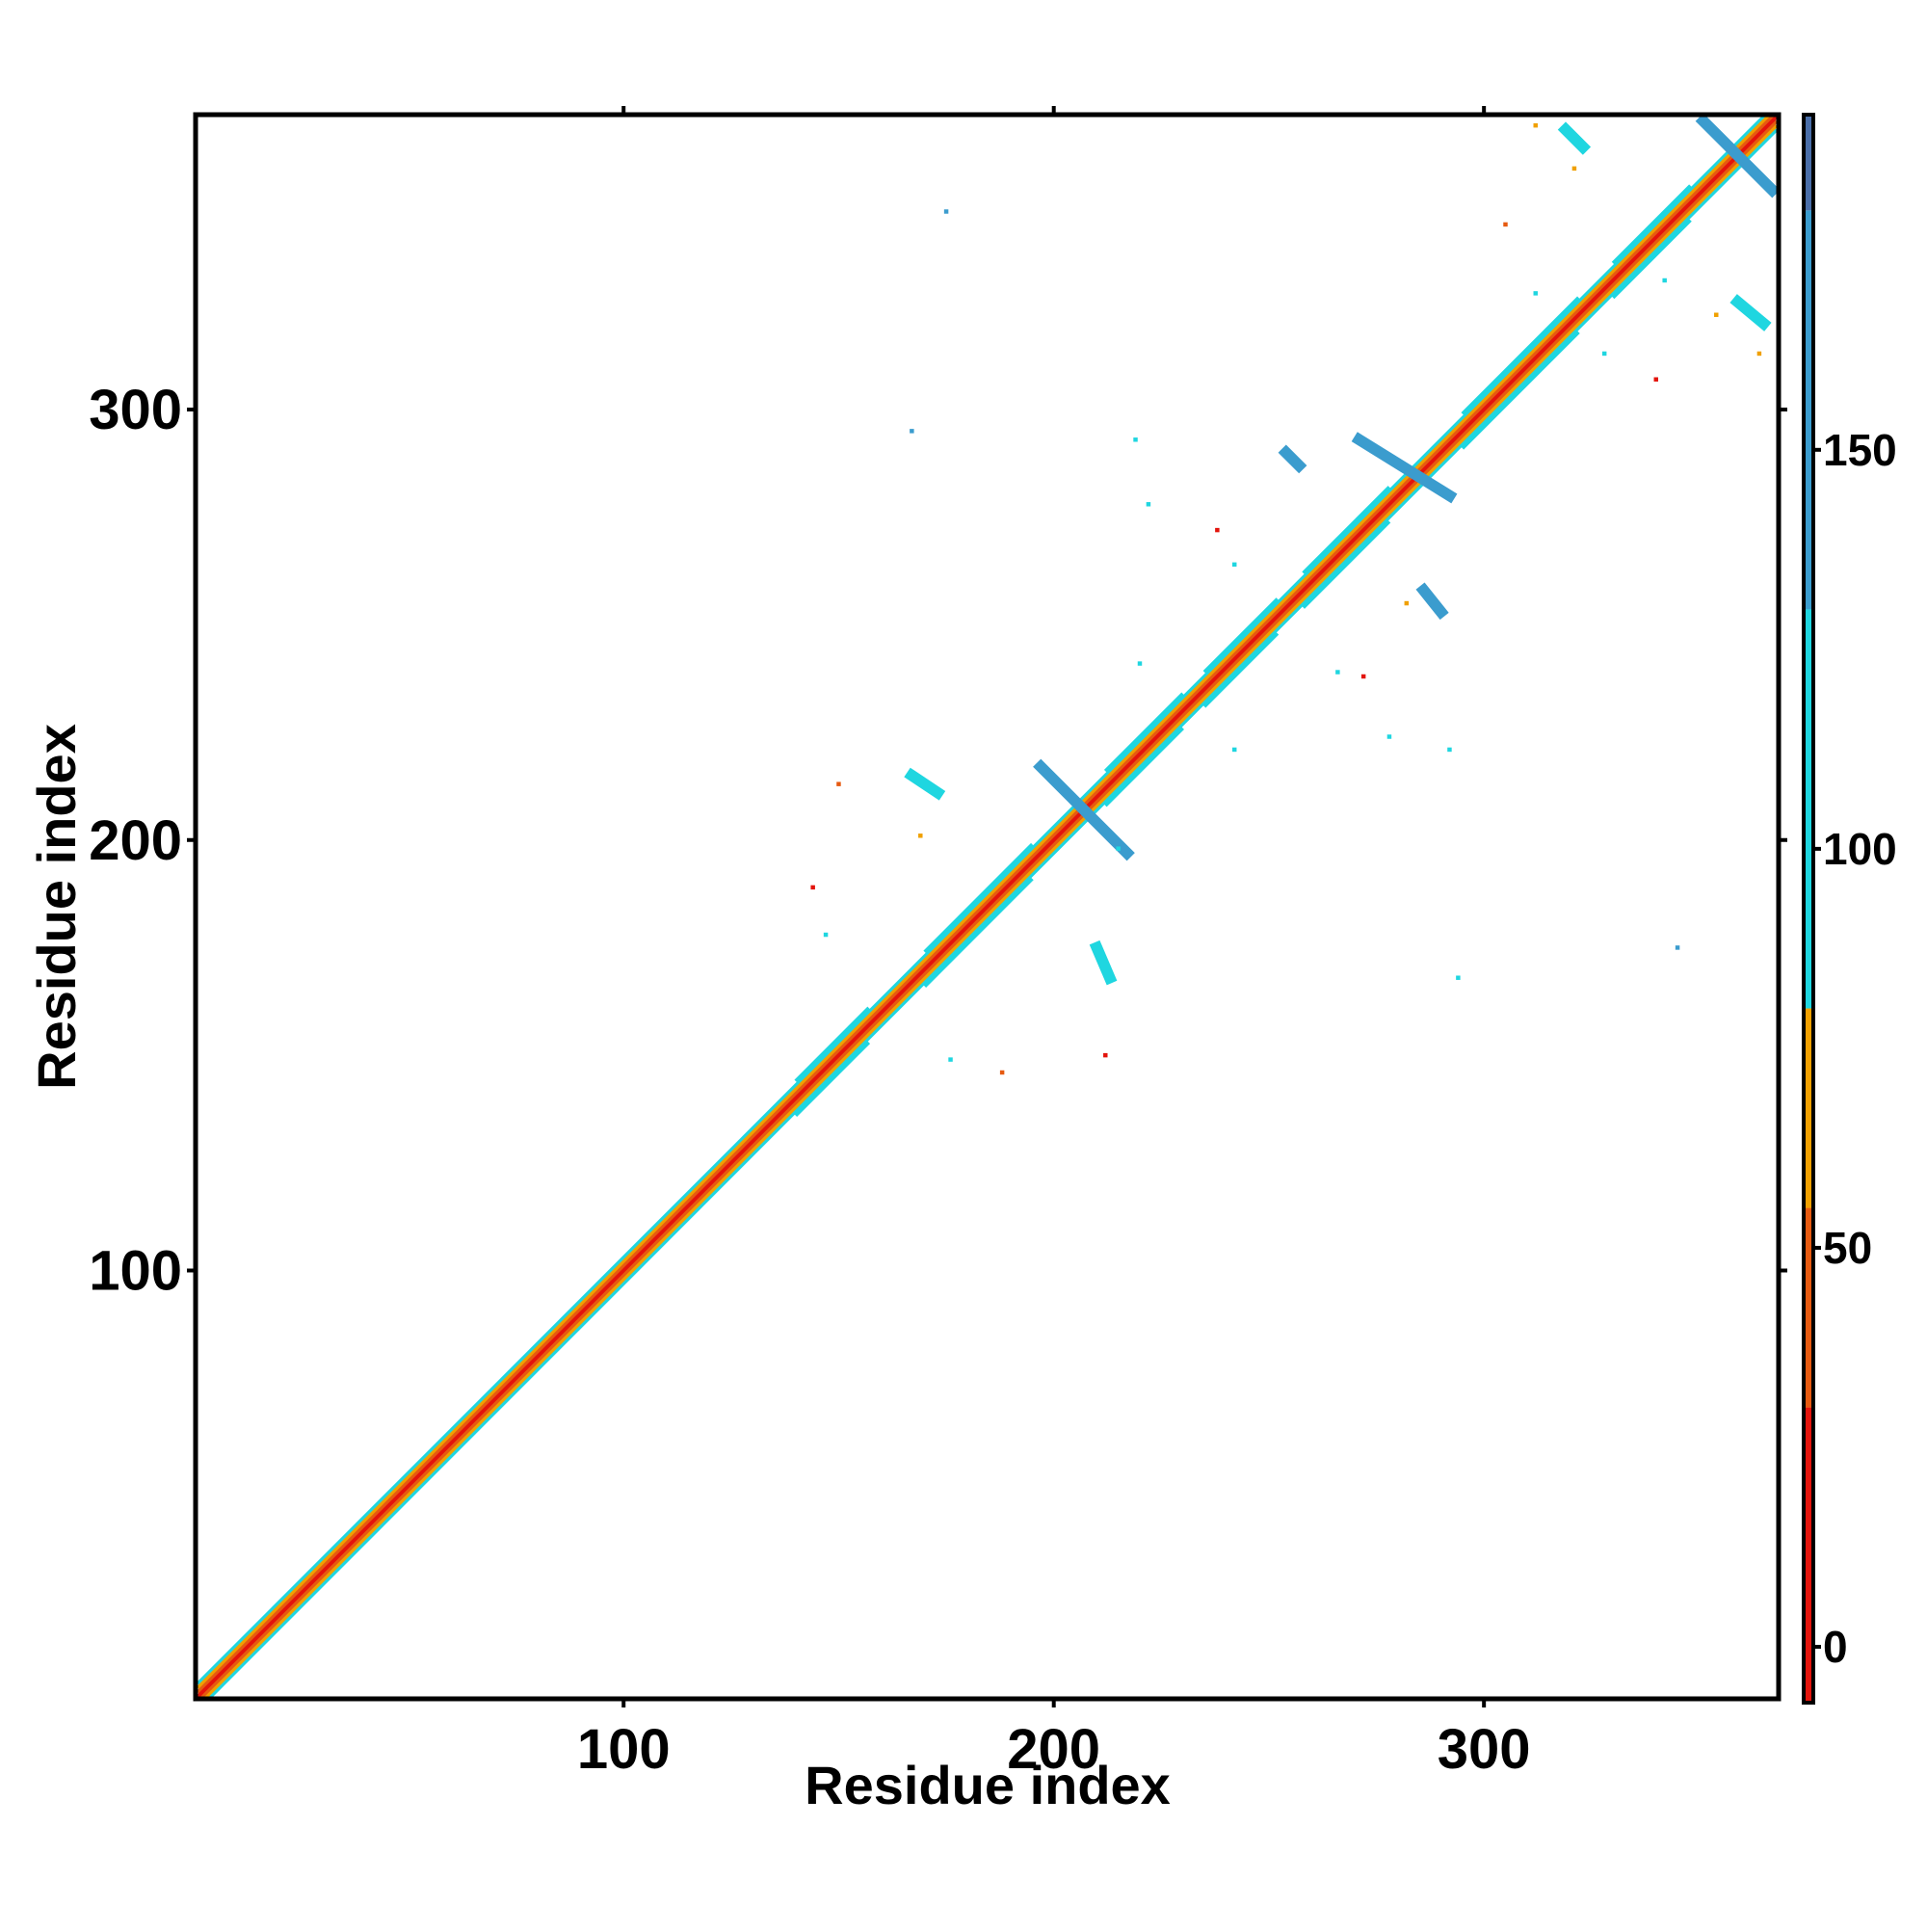 The image size is (1927, 1932). Describe the element at coordinates (1053, 1749) in the screenshot. I see `x-tick-label: 200` at that location.